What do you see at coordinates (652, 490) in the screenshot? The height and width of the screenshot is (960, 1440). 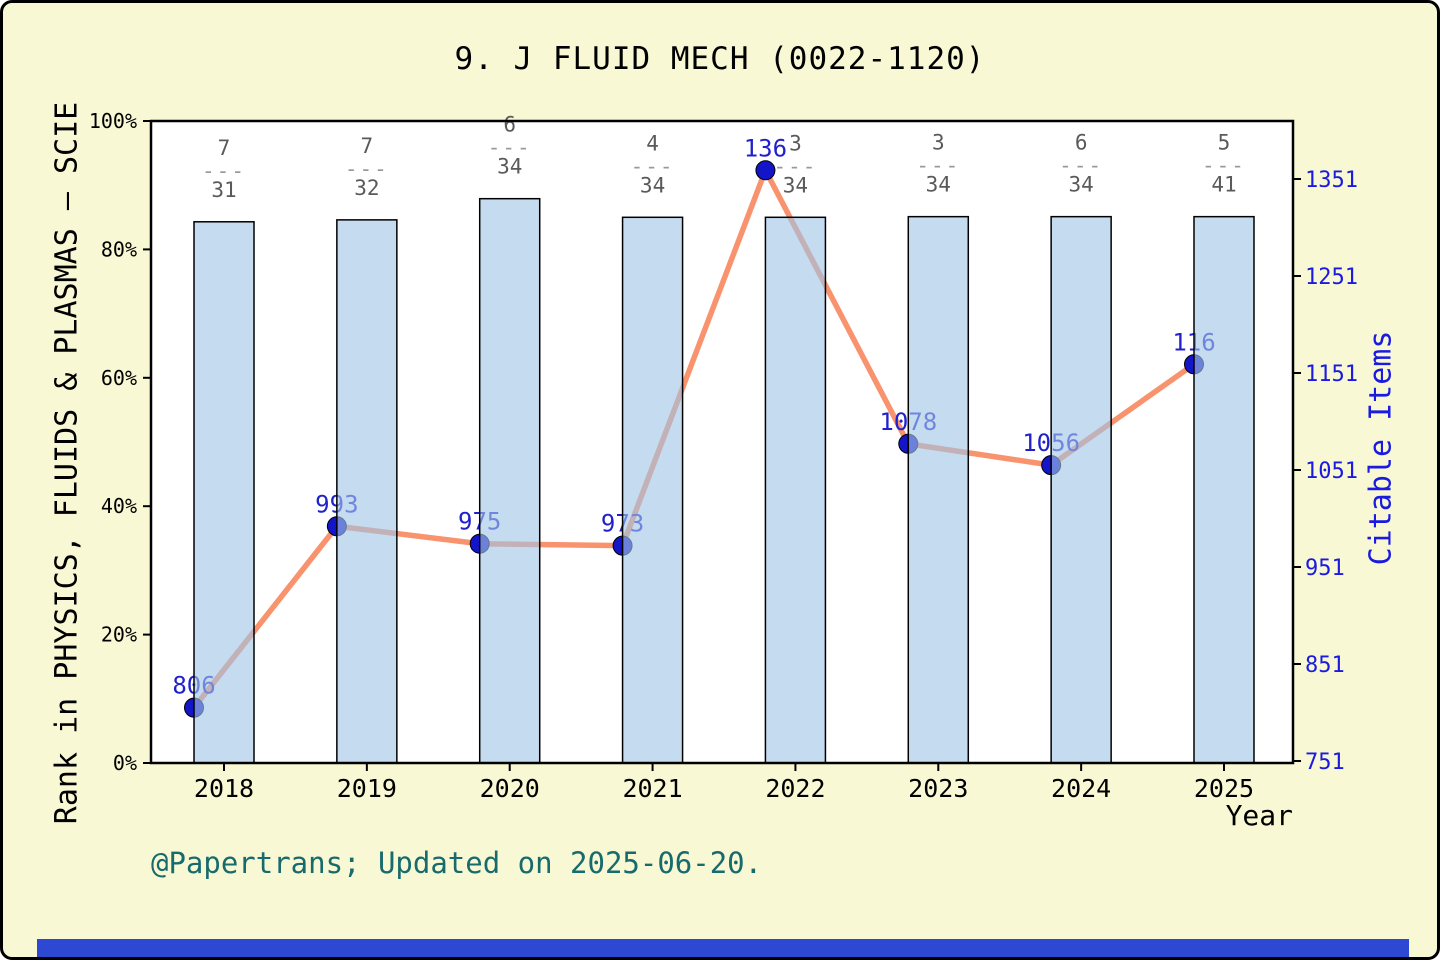 I see `rank-bar-2021` at bounding box center [652, 490].